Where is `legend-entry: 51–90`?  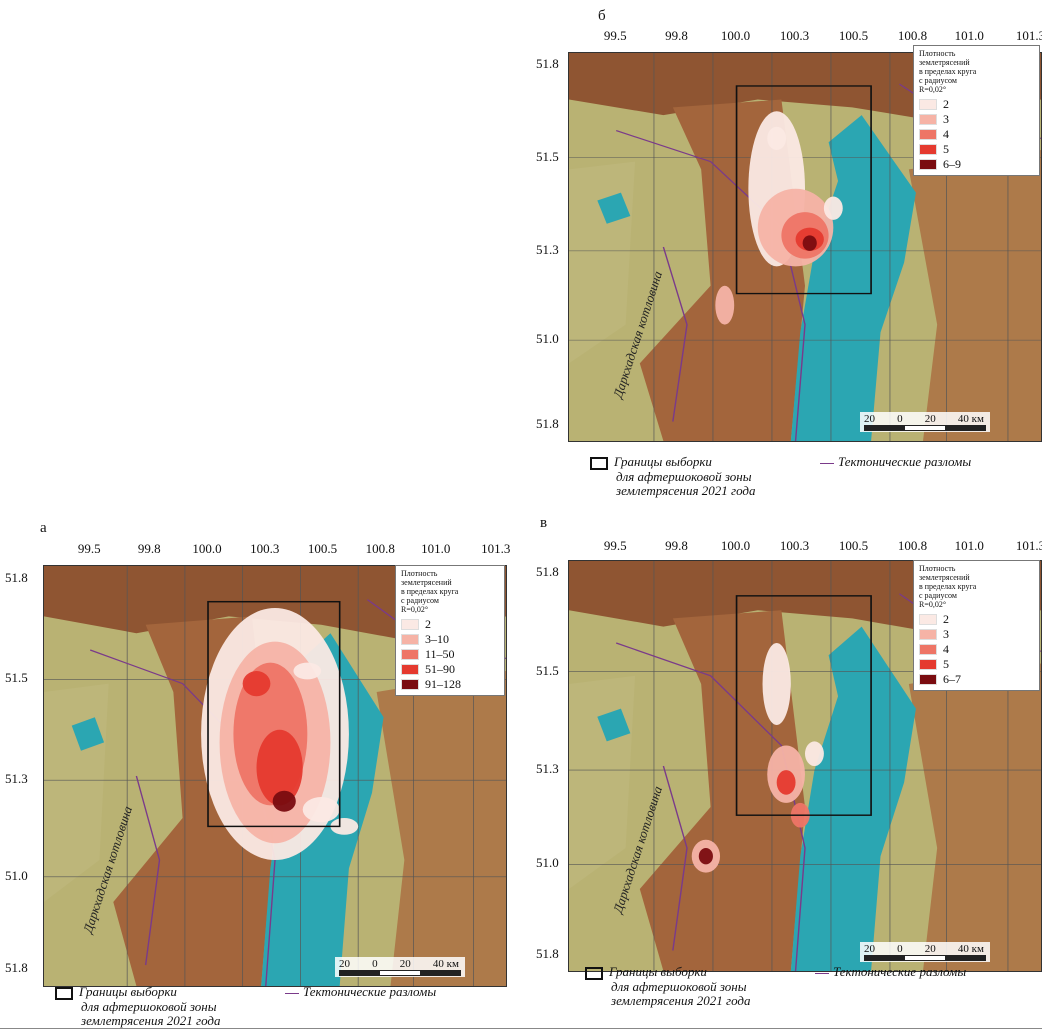
legend-entry: 51–90 is located at coordinates (450, 669).